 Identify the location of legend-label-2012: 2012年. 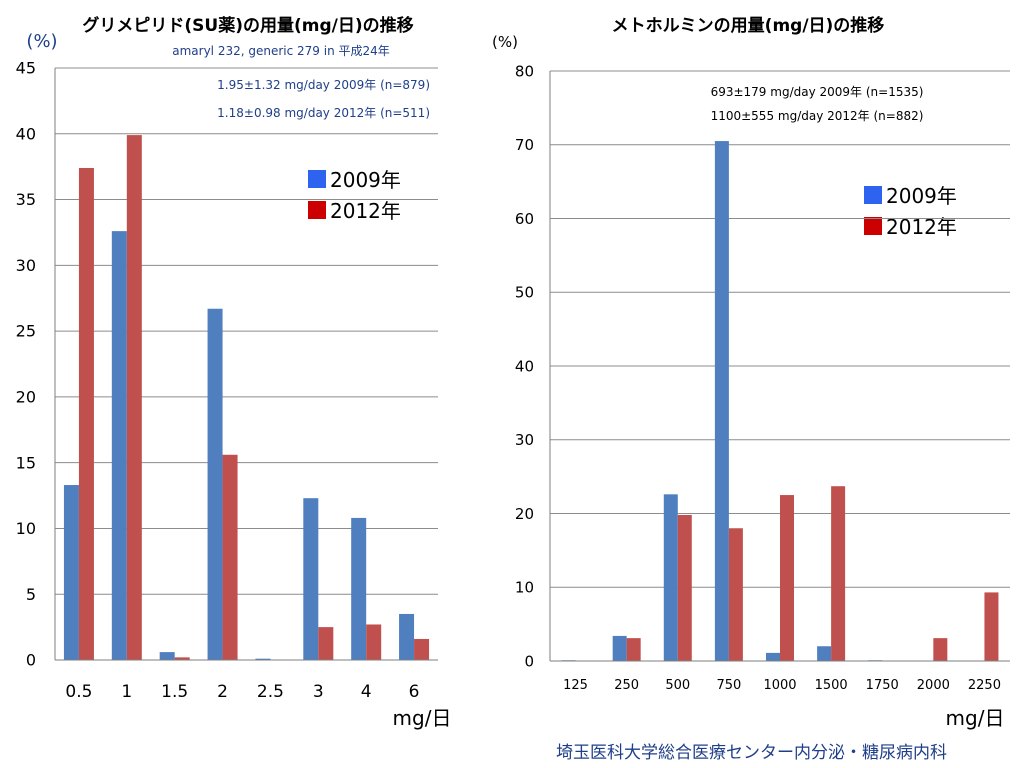
(365, 211).